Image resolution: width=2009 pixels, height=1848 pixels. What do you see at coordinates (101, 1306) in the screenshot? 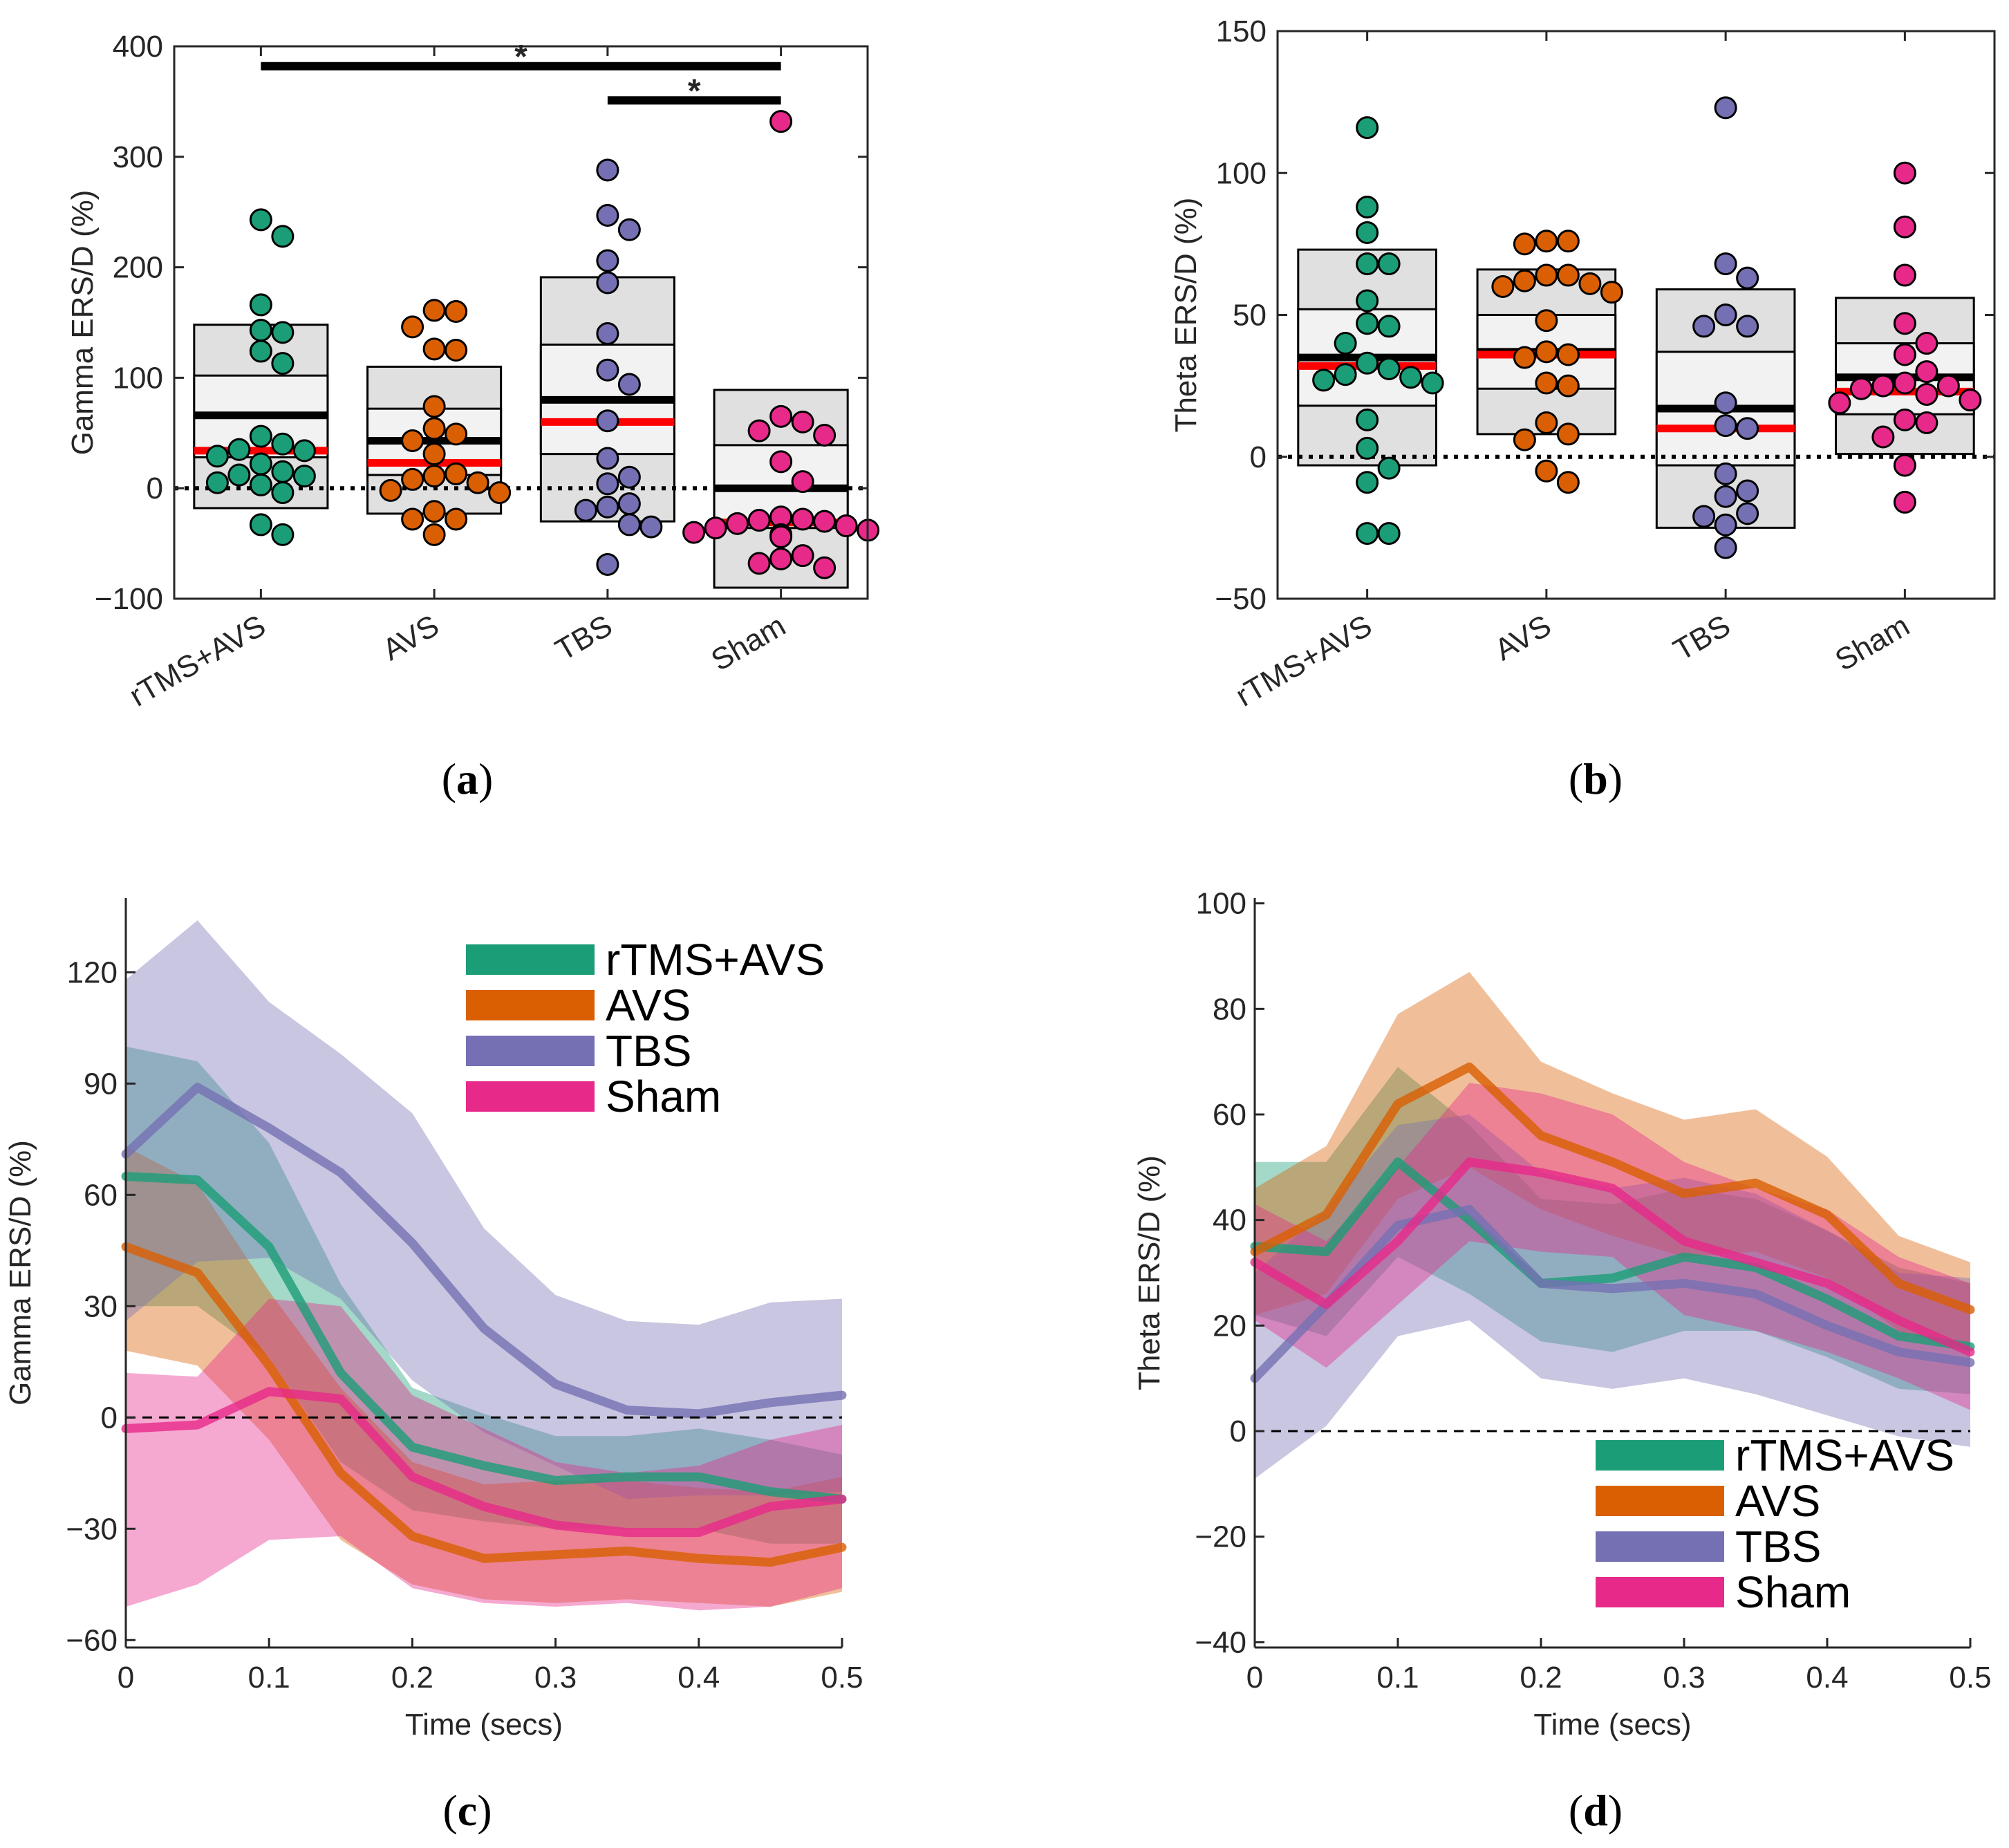
I see `y-tick-label: 30` at bounding box center [101, 1306].